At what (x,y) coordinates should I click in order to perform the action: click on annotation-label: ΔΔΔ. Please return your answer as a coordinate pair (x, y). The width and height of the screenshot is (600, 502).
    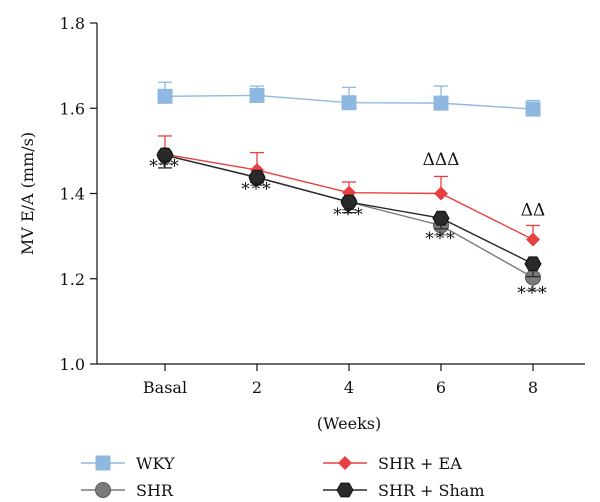
    Looking at the image, I should click on (441, 160).